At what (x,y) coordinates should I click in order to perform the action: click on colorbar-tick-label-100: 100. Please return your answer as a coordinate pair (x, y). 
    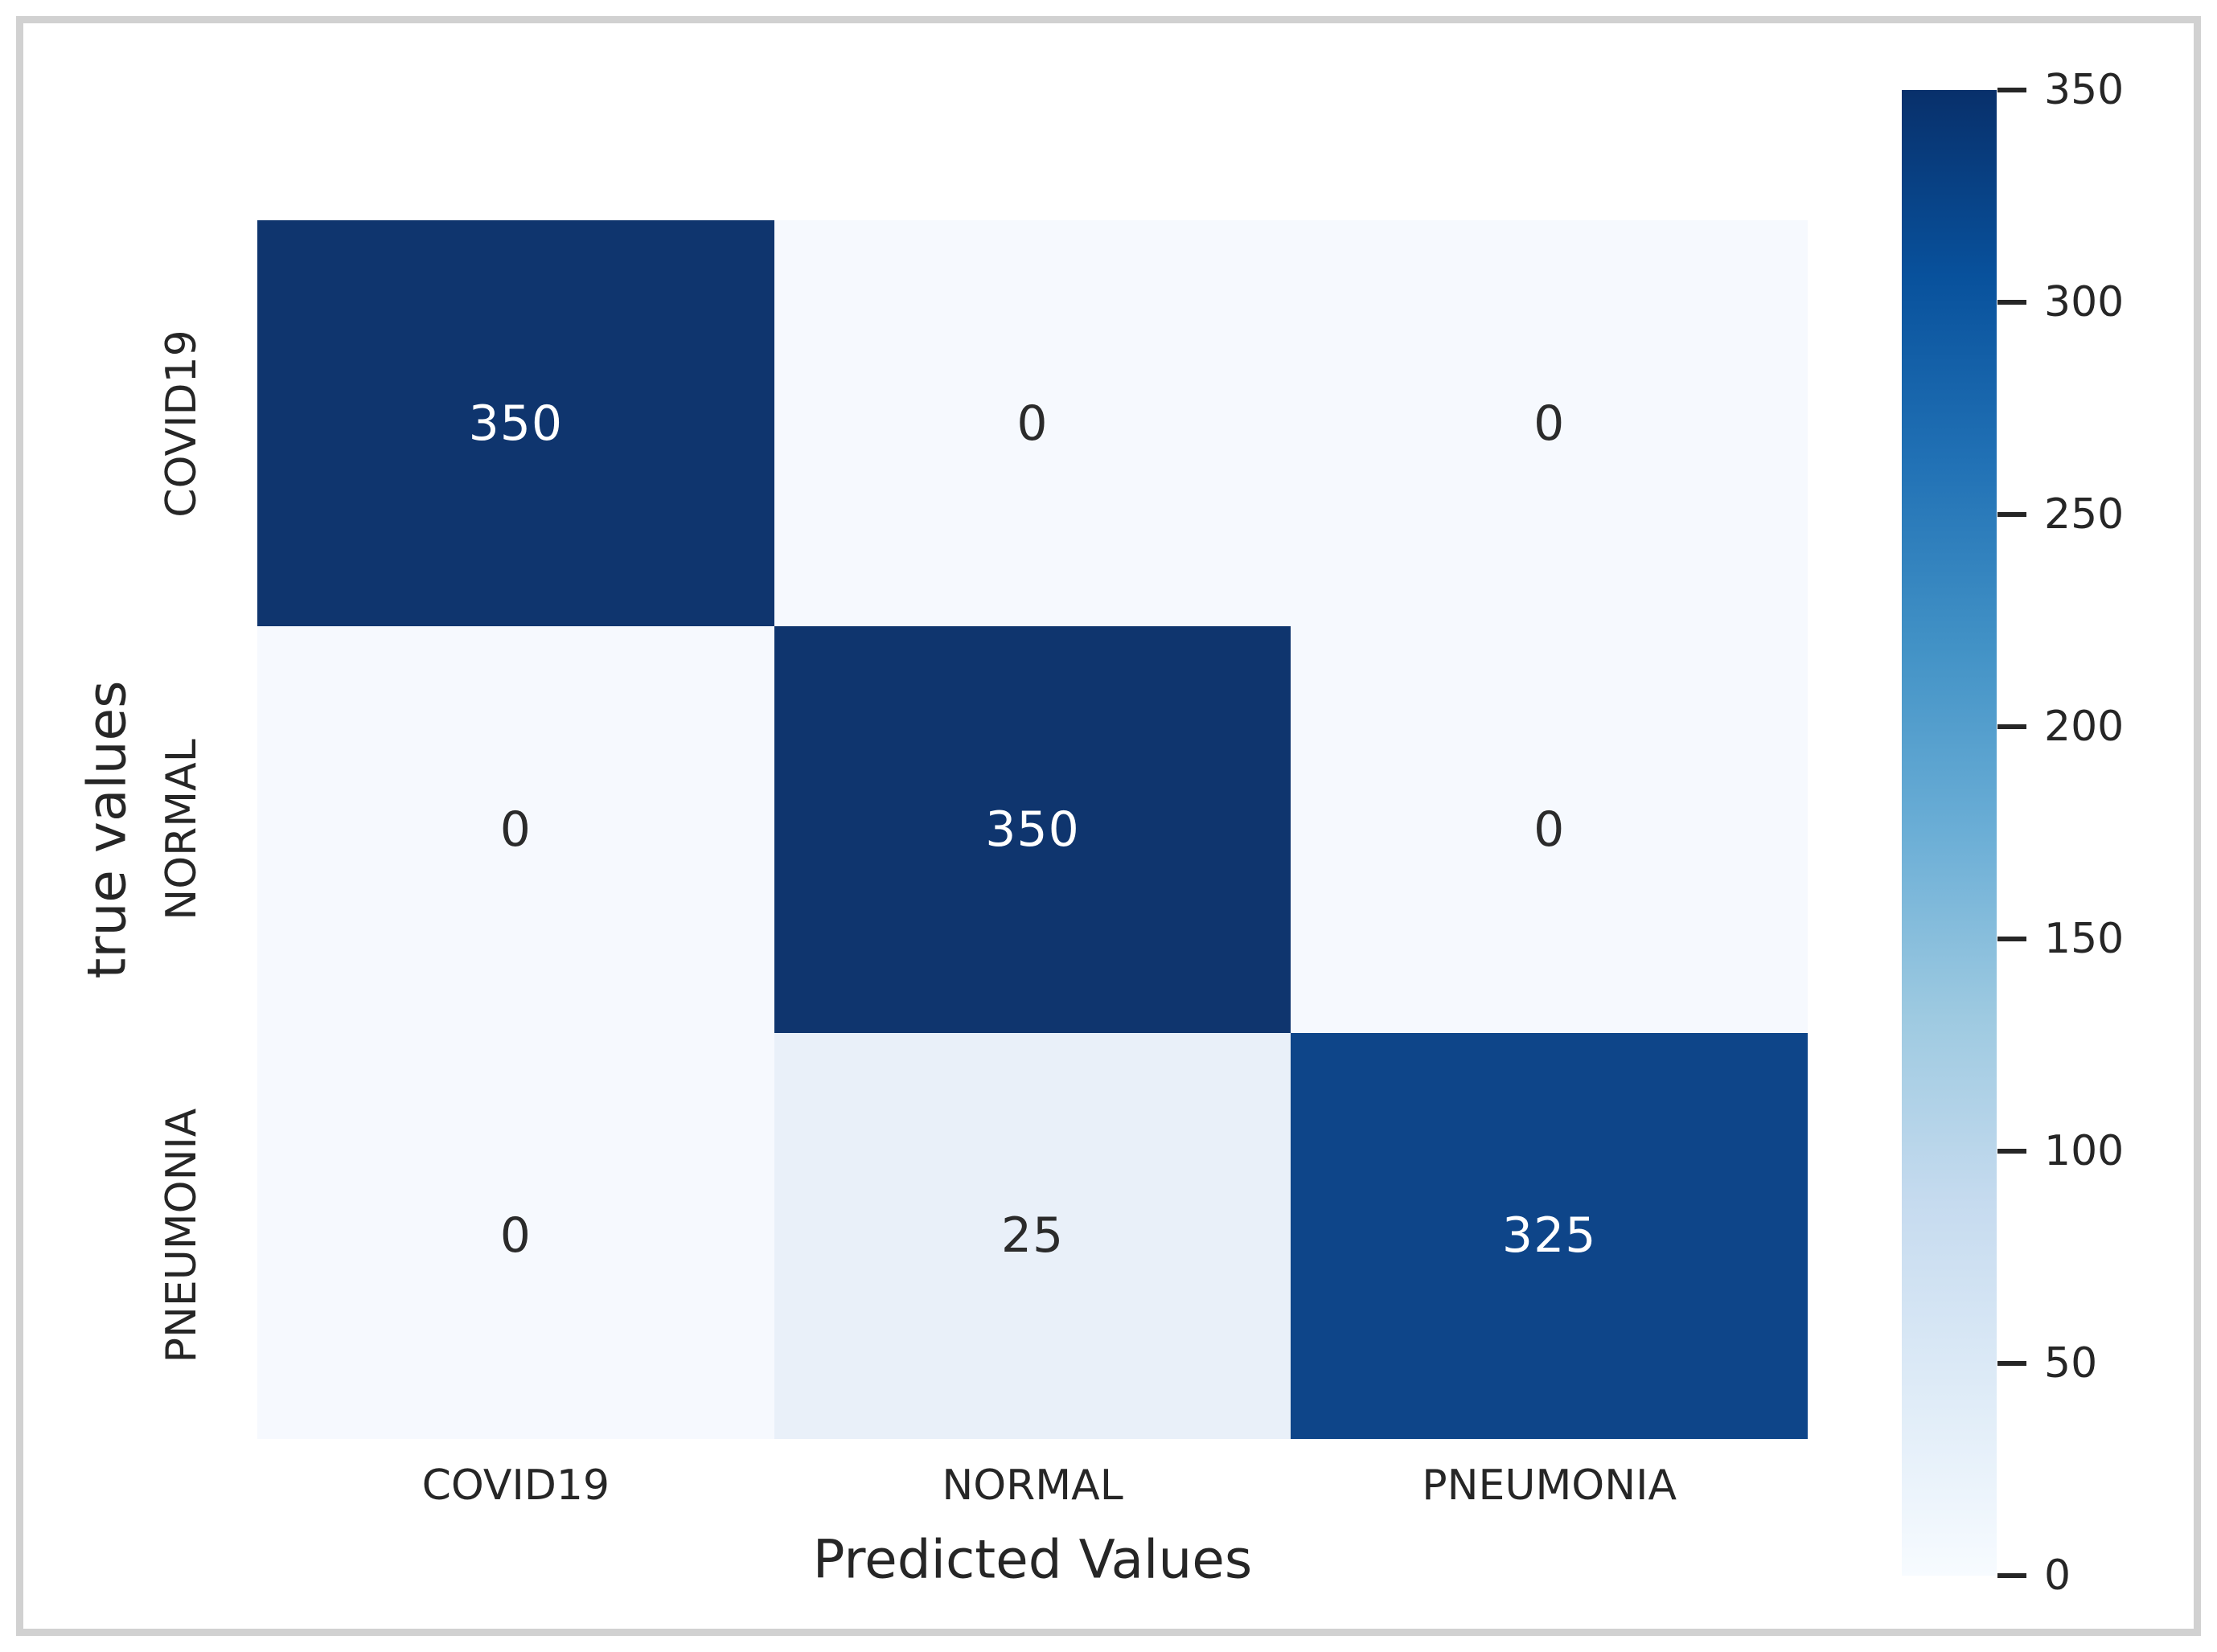
    Looking at the image, I should click on (2084, 1151).